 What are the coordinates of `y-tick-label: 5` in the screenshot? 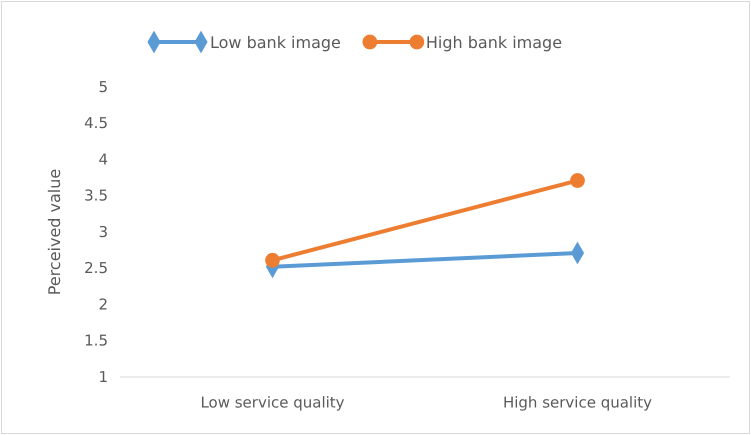 It's located at (103, 87).